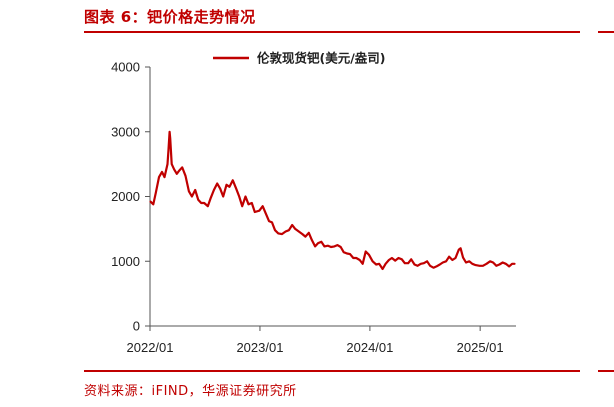 Image resolution: width=614 pixels, height=407 pixels. Describe the element at coordinates (170, 17) in the screenshot. I see `figure-title: 图表 6：钯价格走势情况` at that location.